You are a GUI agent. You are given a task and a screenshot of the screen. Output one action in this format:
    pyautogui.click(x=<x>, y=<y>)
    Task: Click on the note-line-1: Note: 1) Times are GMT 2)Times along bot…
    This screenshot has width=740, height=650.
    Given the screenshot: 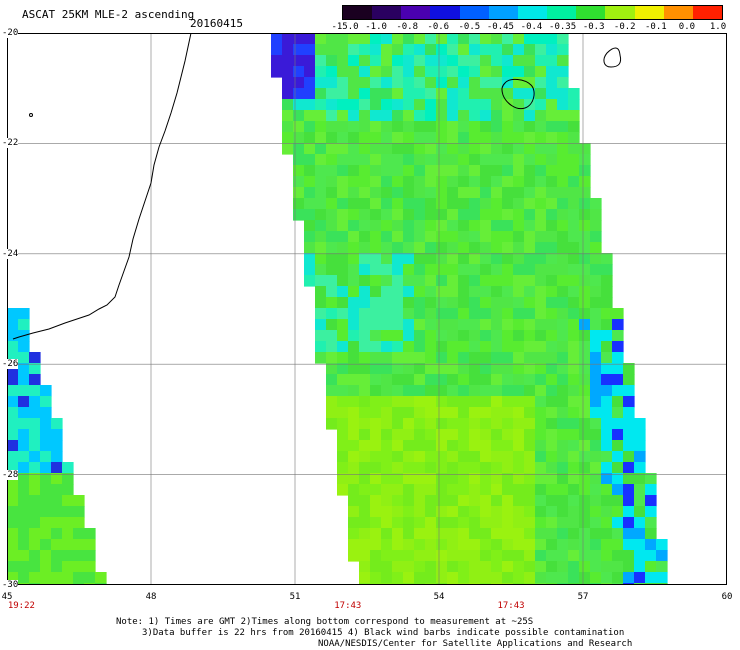 What is the action you would take?
    pyautogui.click(x=325, y=622)
    